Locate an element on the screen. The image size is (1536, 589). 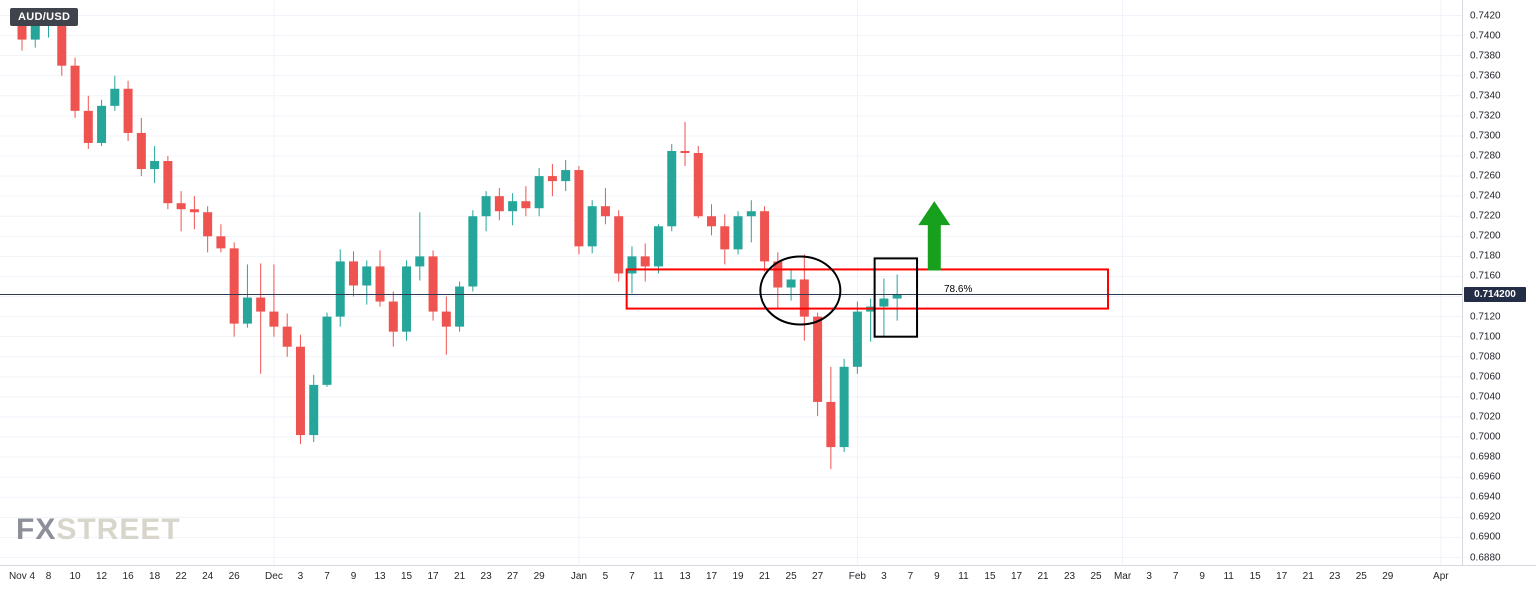
symbol-badge: AUD/USD is located at coordinates (44, 17).